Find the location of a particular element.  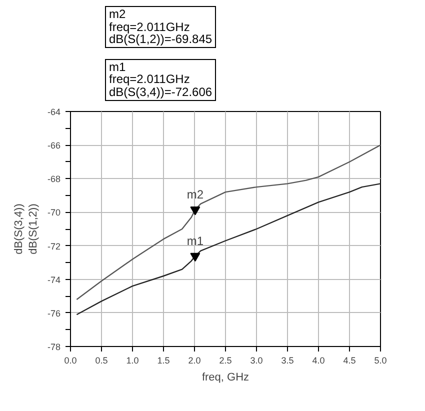

y-tick-label: -70 is located at coordinates (54, 212).